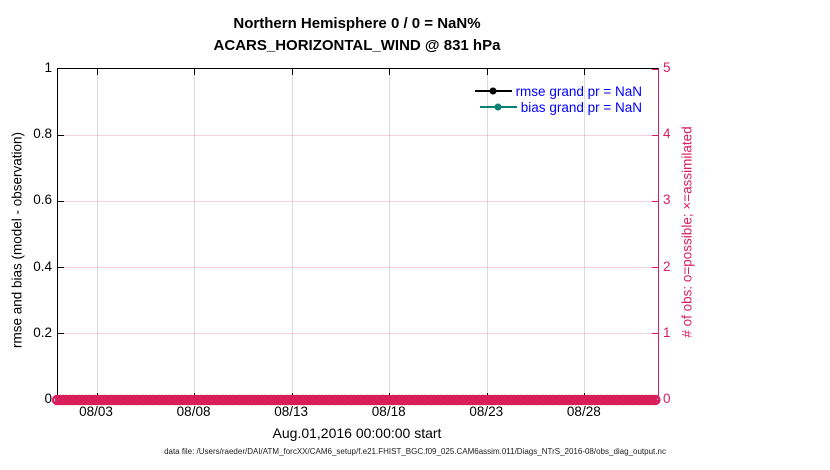  I want to click on obs-possible-marker, so click(655, 400).